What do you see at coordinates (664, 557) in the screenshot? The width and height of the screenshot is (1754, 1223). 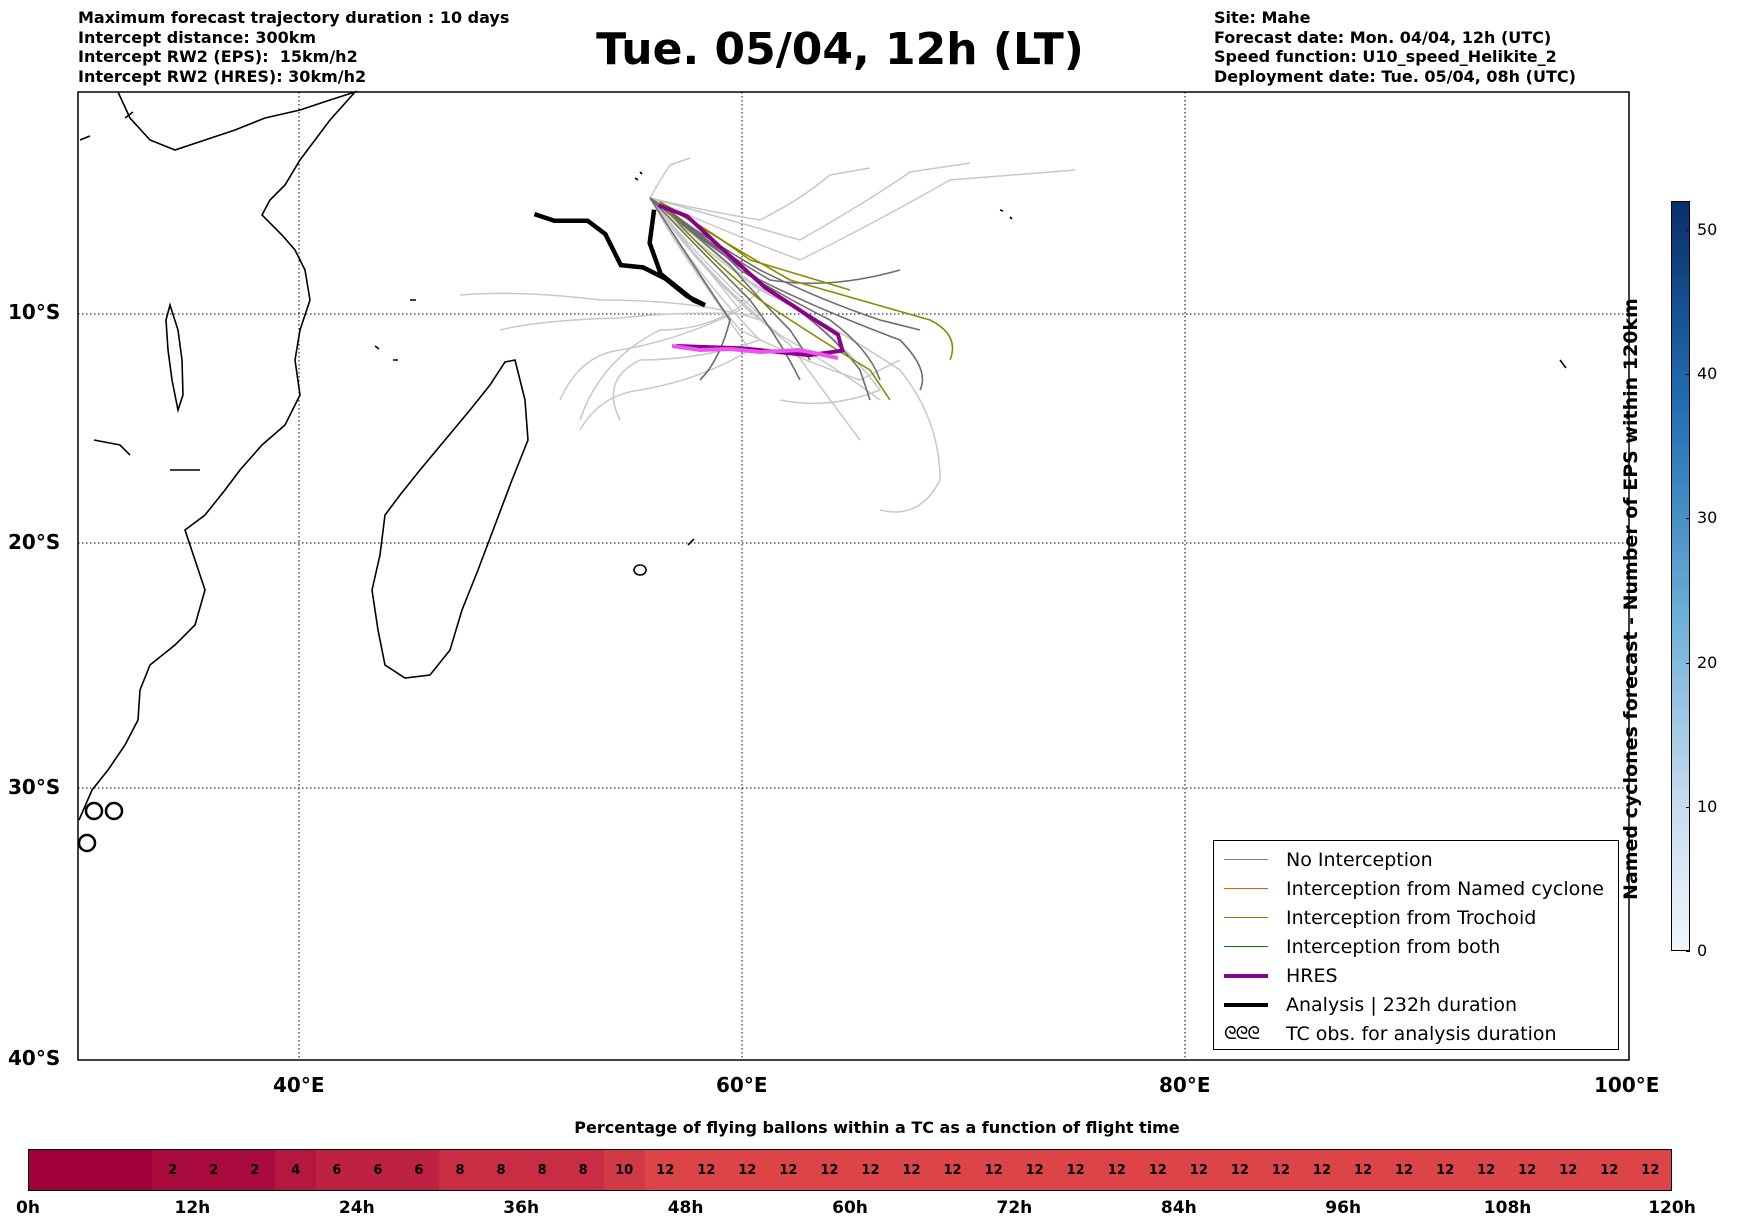 I see `coast-mascarene` at bounding box center [664, 557].